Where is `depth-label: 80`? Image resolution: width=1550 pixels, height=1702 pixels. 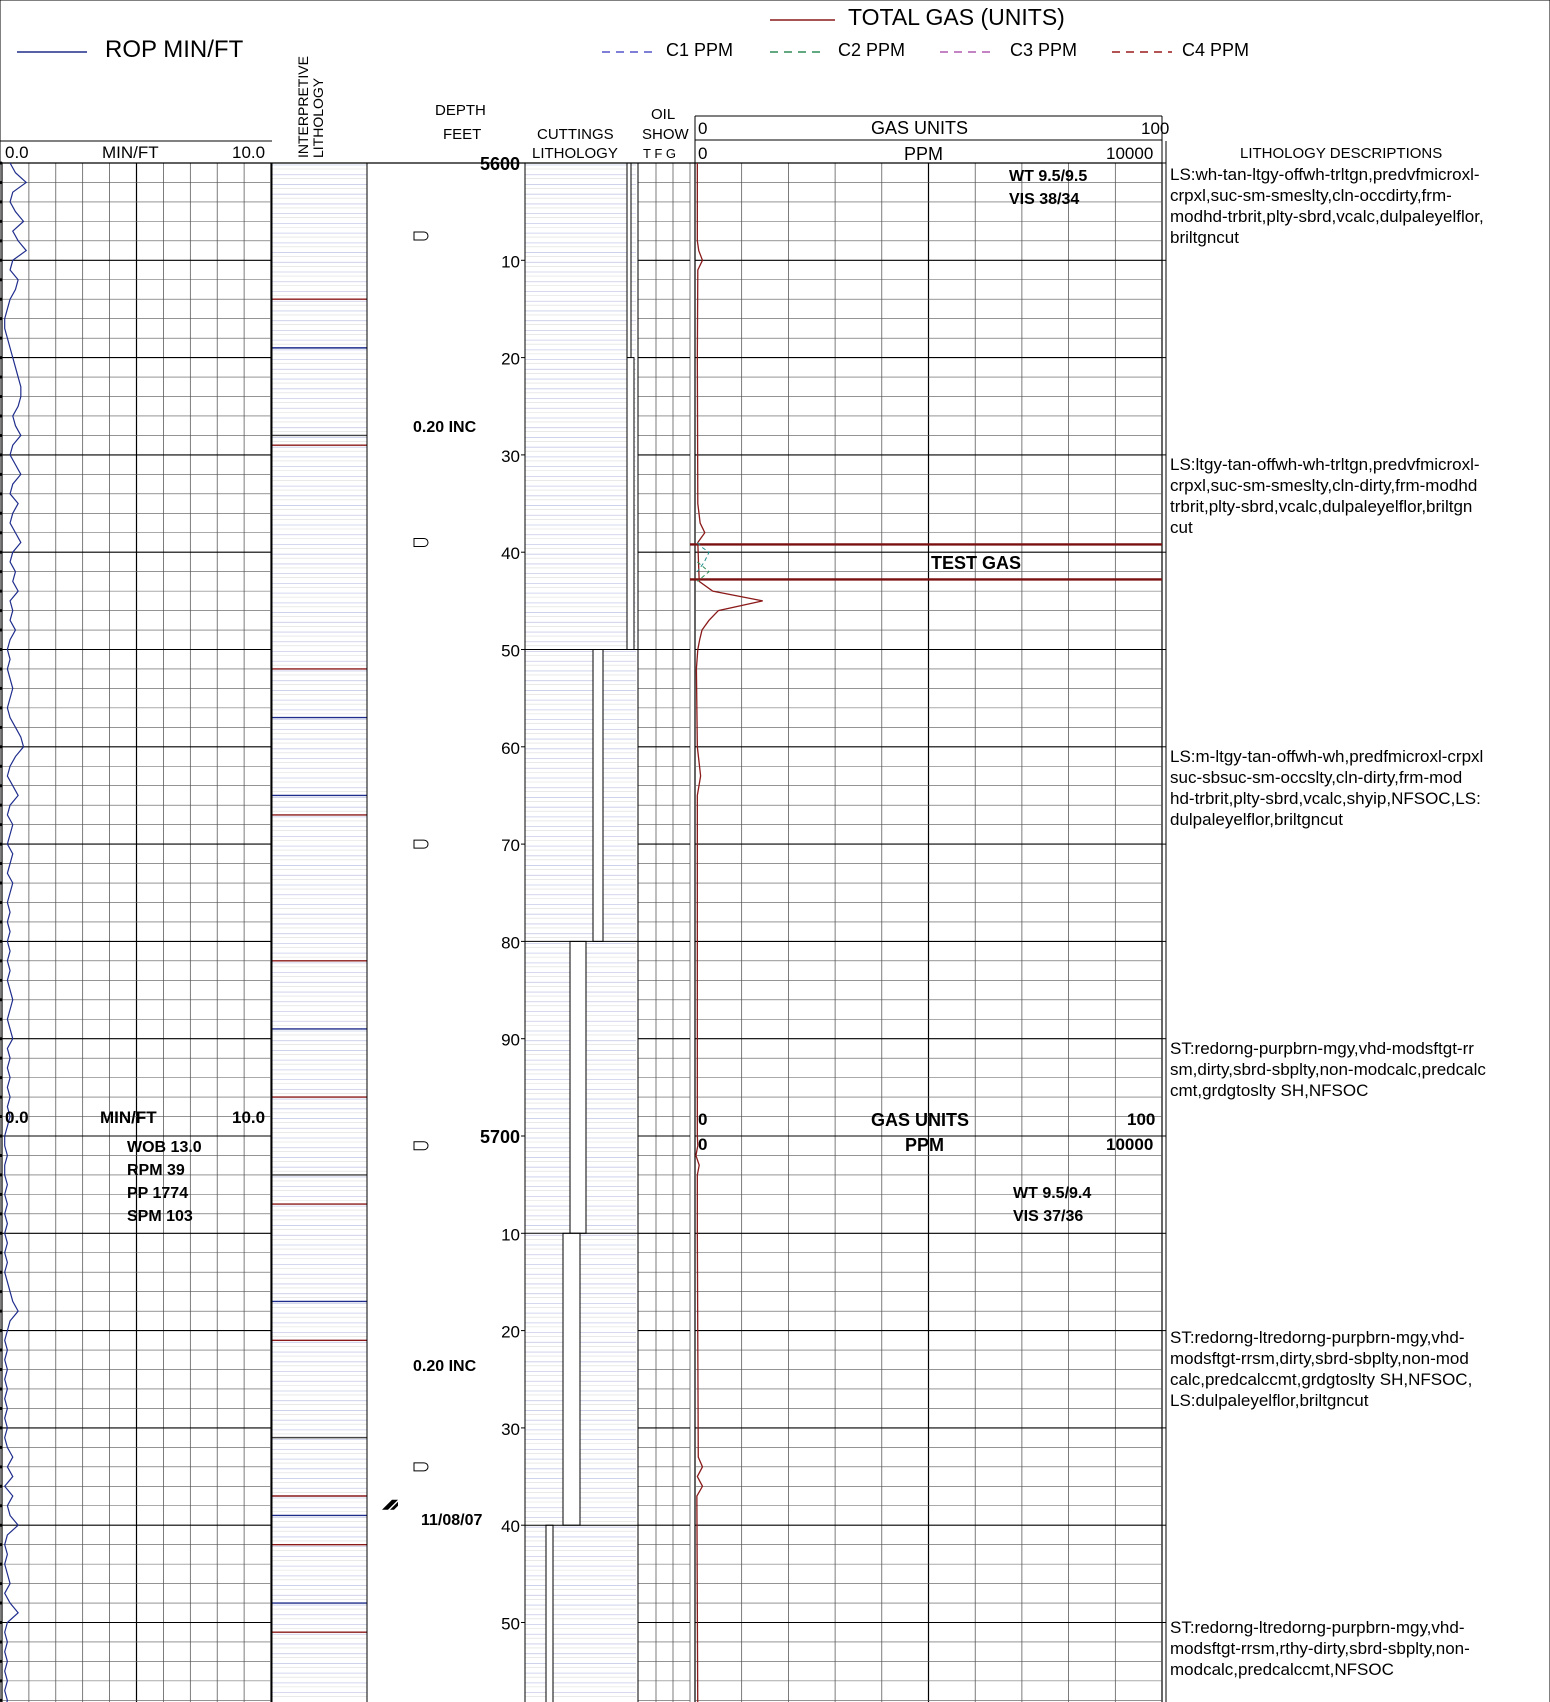 depth-label: 80 is located at coordinates (510, 942).